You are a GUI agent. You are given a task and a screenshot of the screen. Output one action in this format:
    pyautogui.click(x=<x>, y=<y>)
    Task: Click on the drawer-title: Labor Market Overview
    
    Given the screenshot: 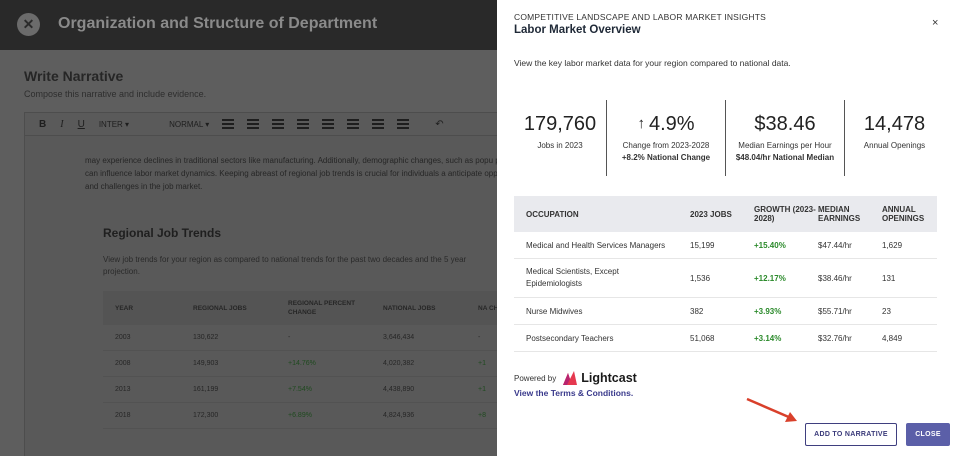 What is the action you would take?
    pyautogui.click(x=577, y=30)
    